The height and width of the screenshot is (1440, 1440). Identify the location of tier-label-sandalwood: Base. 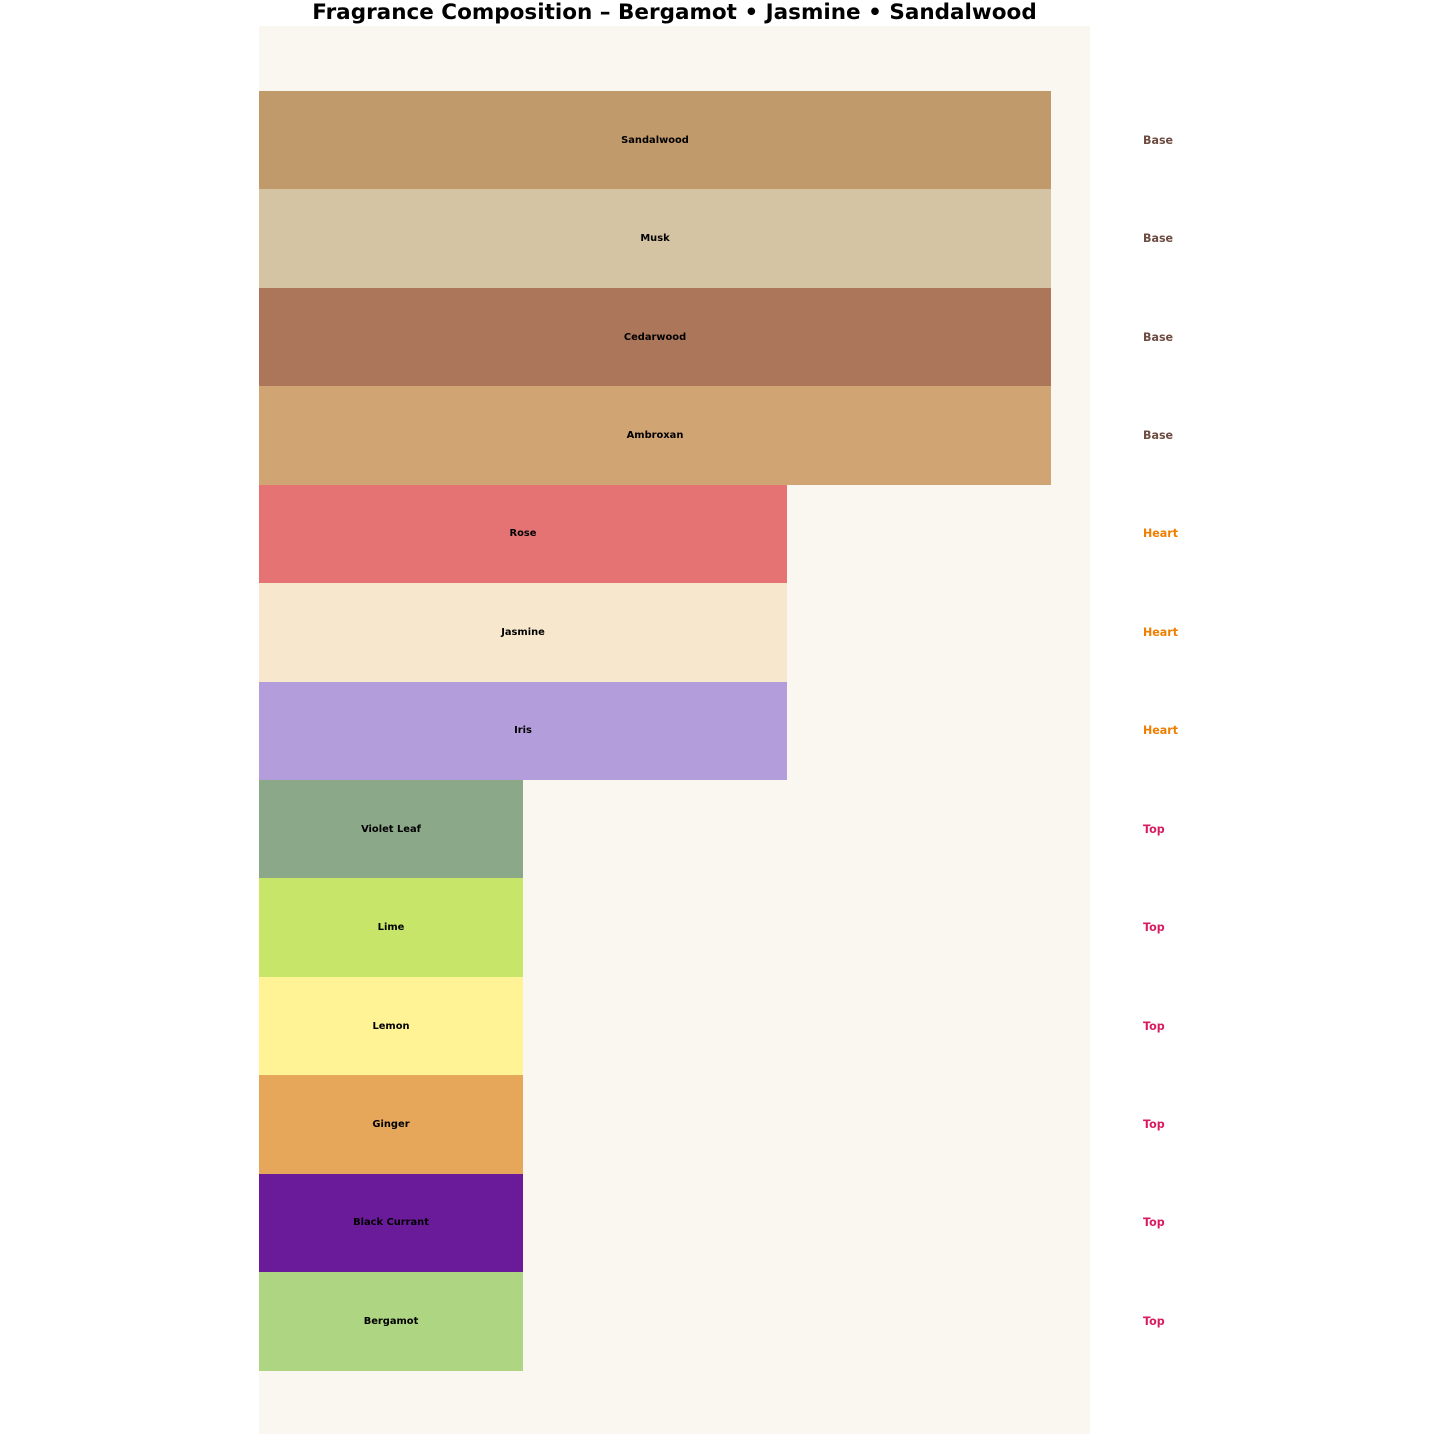
(1158, 140).